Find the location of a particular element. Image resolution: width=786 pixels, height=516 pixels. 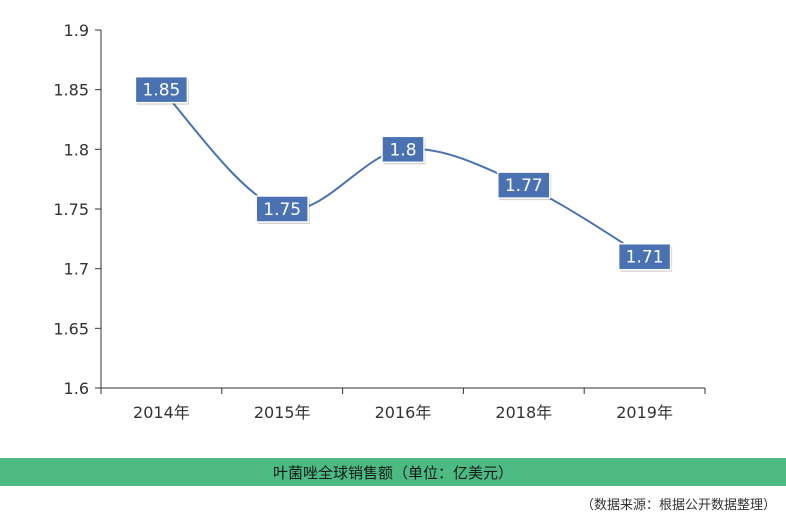

y-tick-label: 1.85 is located at coordinates (71, 90).